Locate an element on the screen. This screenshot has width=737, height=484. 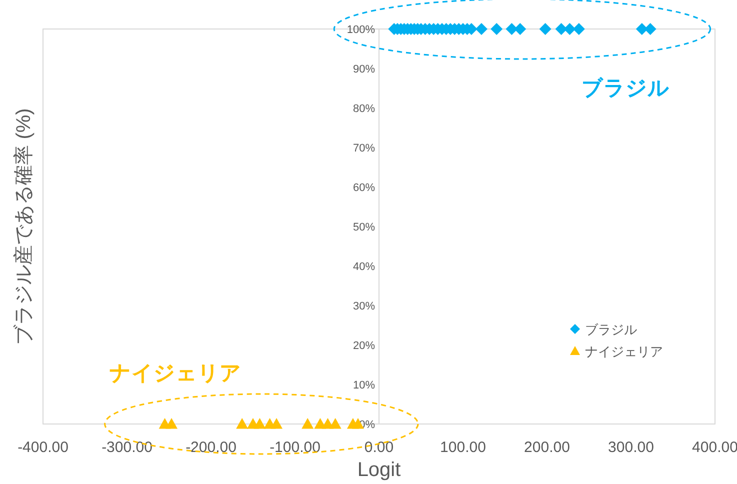
x-tick-label: 300.00 is located at coordinates (631, 447).